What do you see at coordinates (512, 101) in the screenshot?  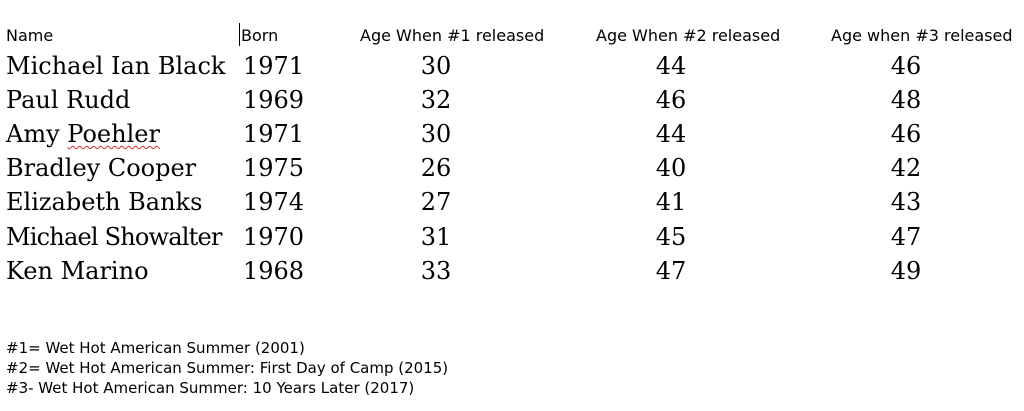 I see `table-row: Paul Rudd 1969 32 46 48` at bounding box center [512, 101].